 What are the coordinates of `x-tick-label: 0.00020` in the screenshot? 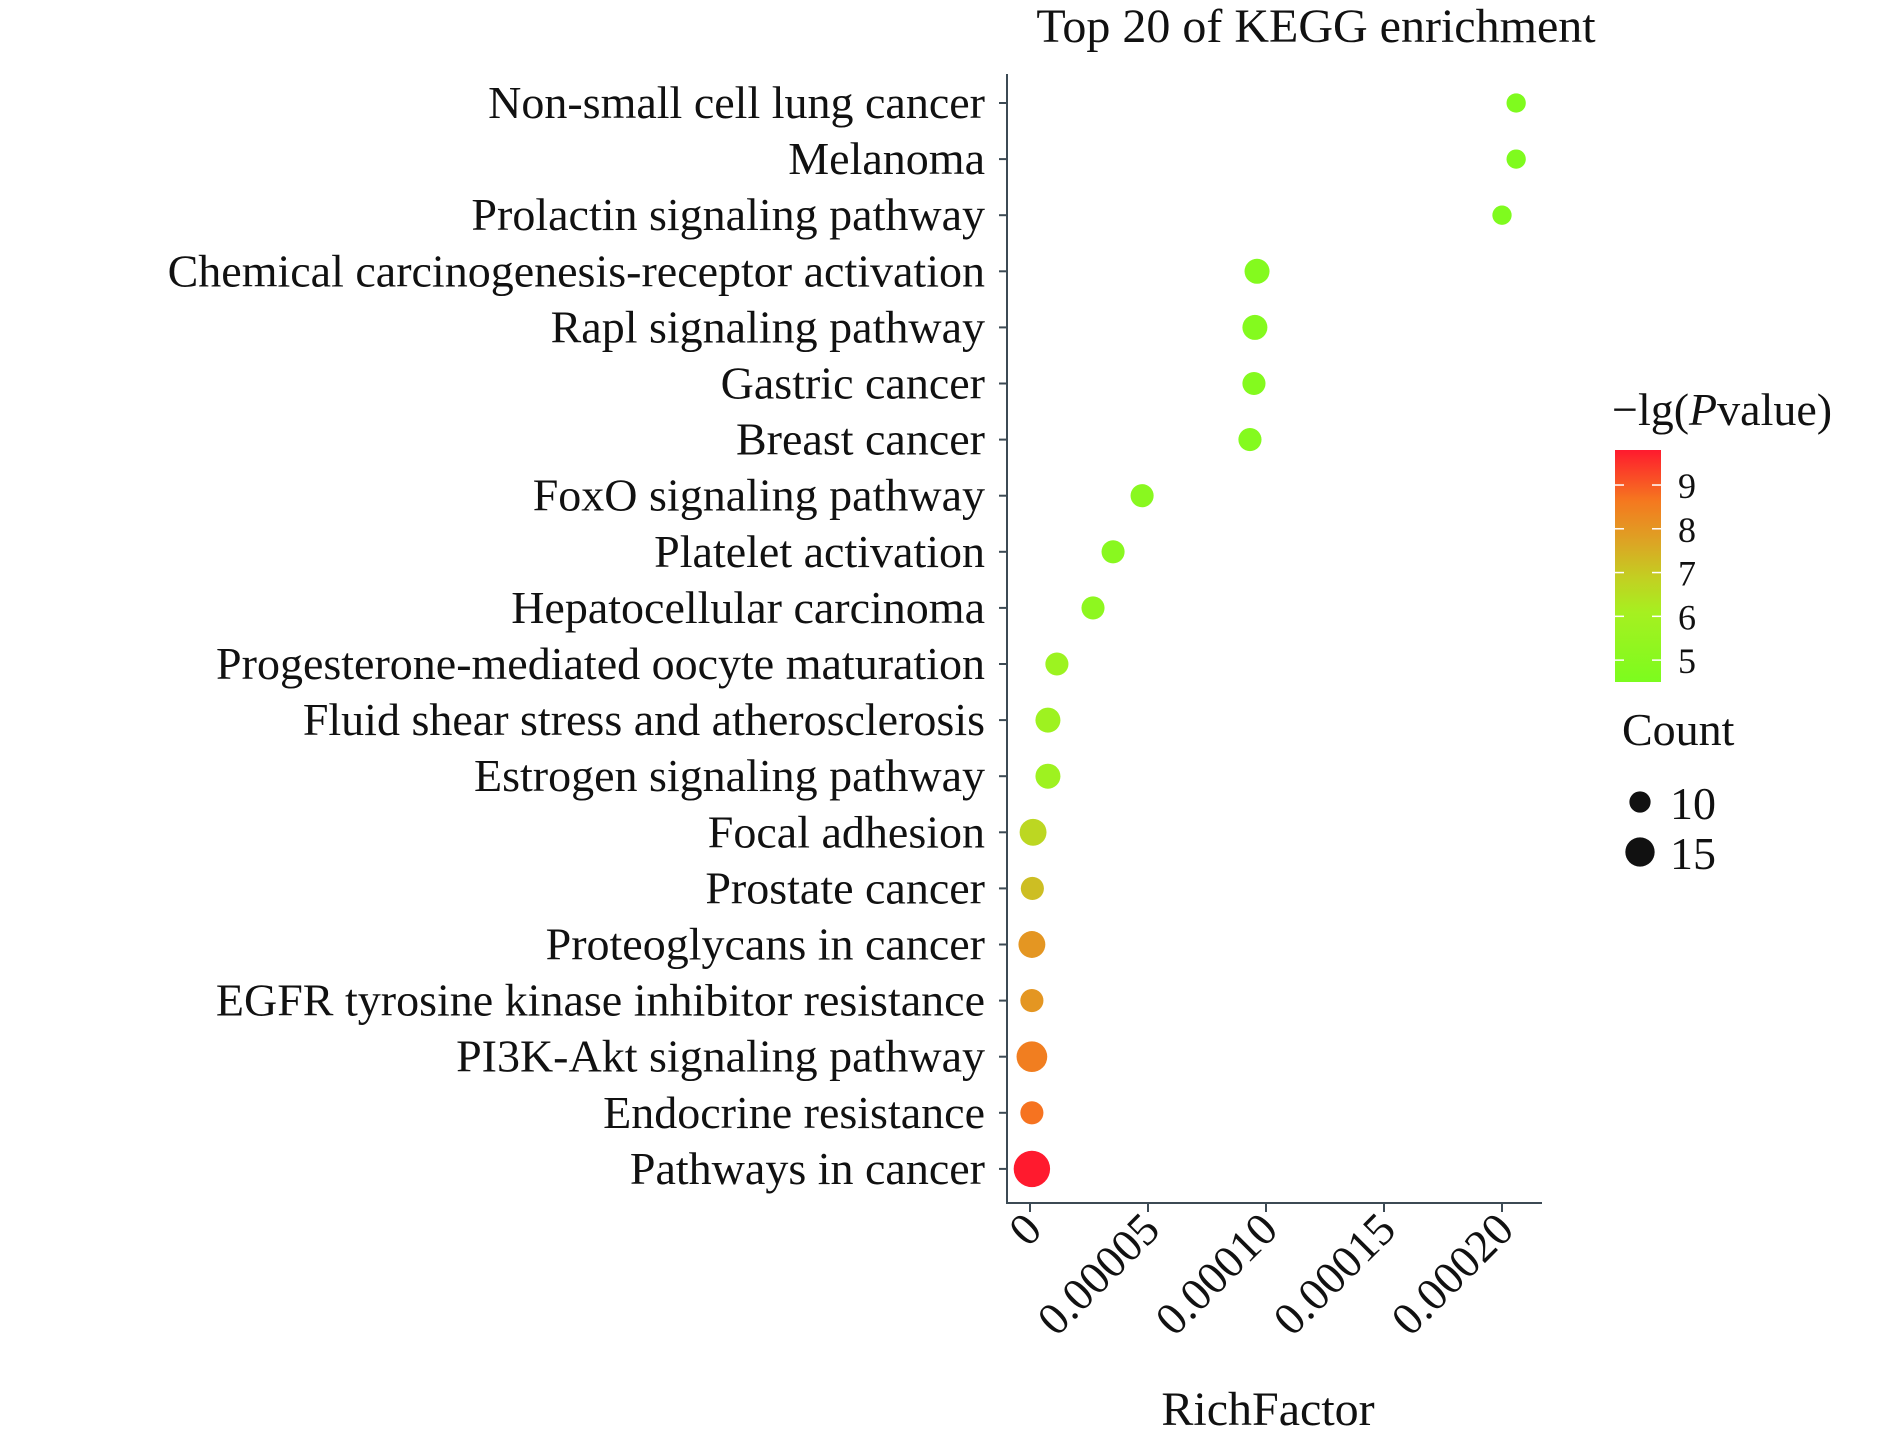 It's located at (1452, 1274).